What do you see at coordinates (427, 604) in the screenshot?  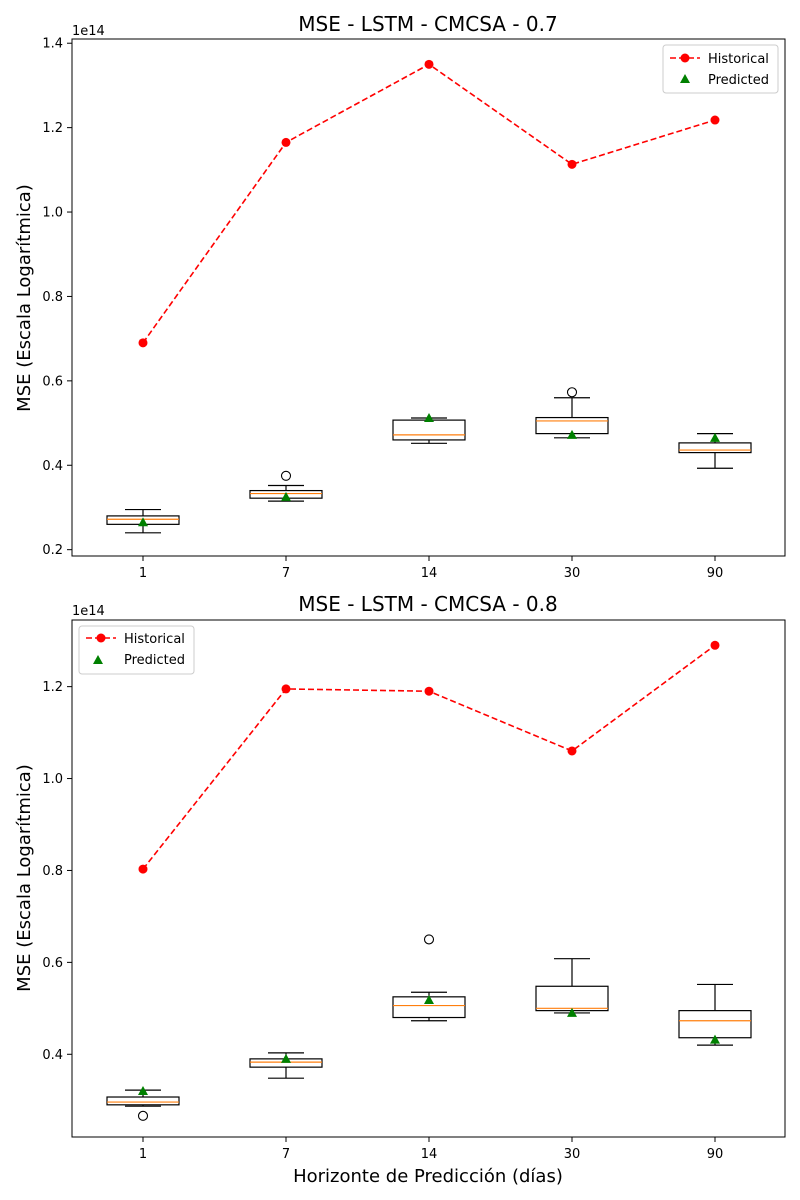 I see `chart-title: MSE - LSTM - CMCSA - 0.8` at bounding box center [427, 604].